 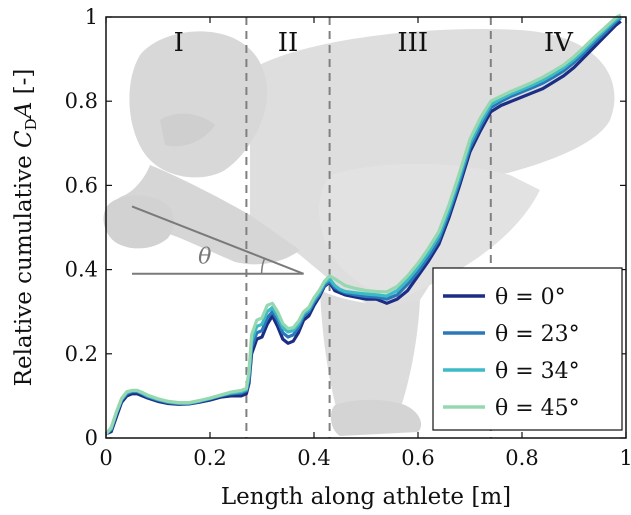 I want to click on y-tick-label: 0, so click(x=91, y=438).